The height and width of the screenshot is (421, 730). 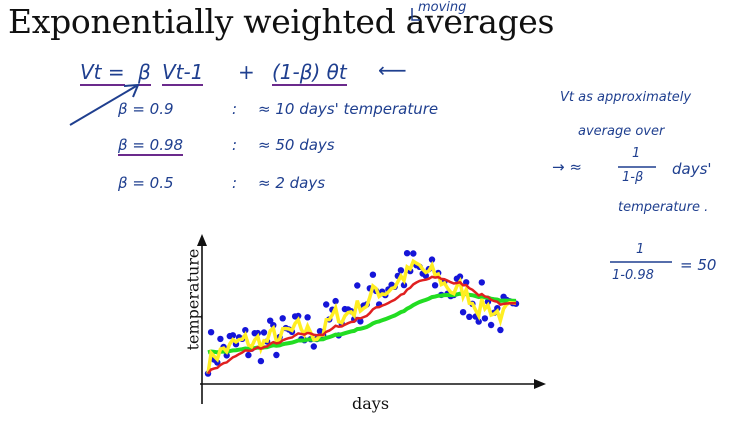 What do you see at coordinates (246, 72) in the screenshot?
I see `formula-plus: +` at bounding box center [246, 72].